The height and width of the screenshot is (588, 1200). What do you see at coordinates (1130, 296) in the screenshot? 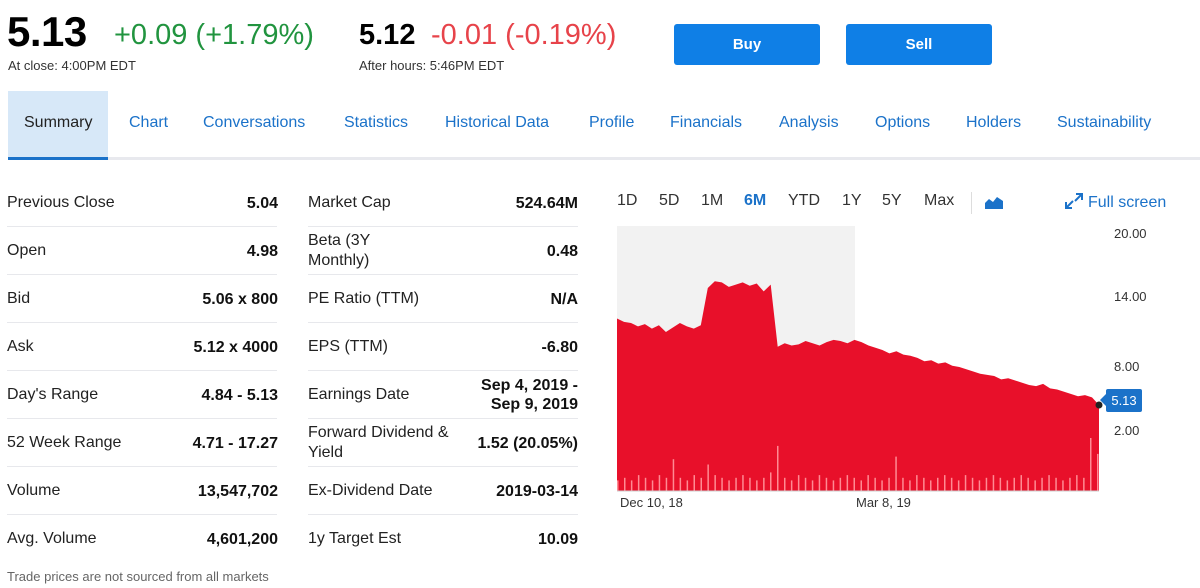
I see `y-tick-label: 14.00` at bounding box center [1130, 296].